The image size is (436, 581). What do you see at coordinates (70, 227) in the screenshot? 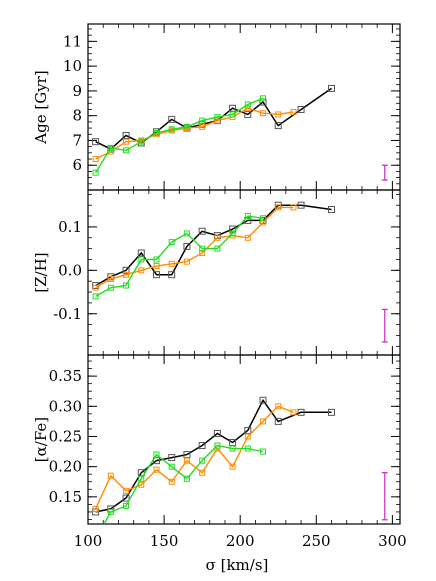
I see `y-tick-label: 0.1` at bounding box center [70, 227].